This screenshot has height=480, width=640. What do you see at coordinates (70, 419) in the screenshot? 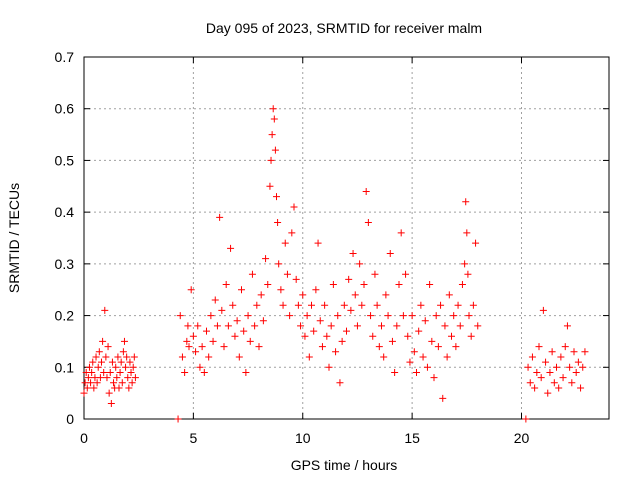
I see `y-tick-label: 0` at bounding box center [70, 419].